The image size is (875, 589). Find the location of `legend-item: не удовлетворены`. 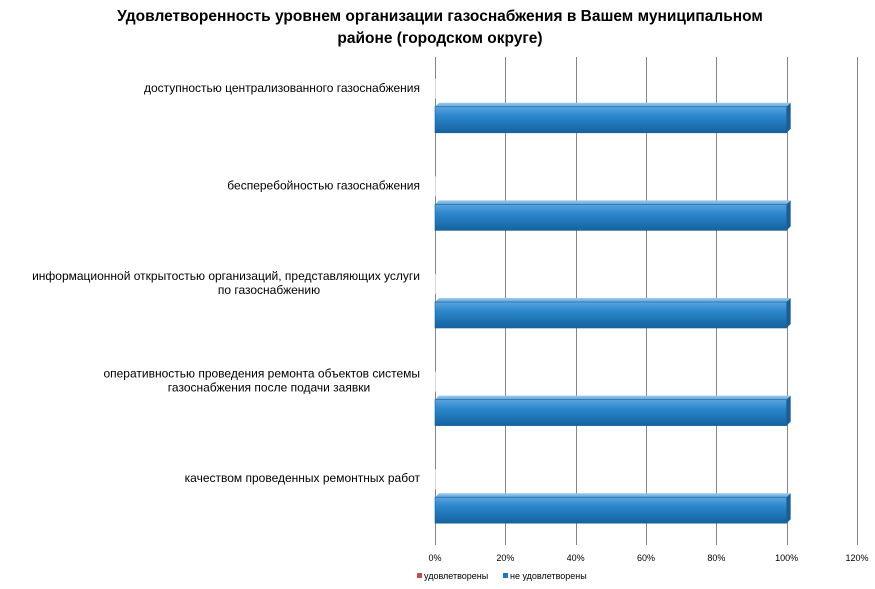

legend-item: не удовлетворены is located at coordinates (545, 576).